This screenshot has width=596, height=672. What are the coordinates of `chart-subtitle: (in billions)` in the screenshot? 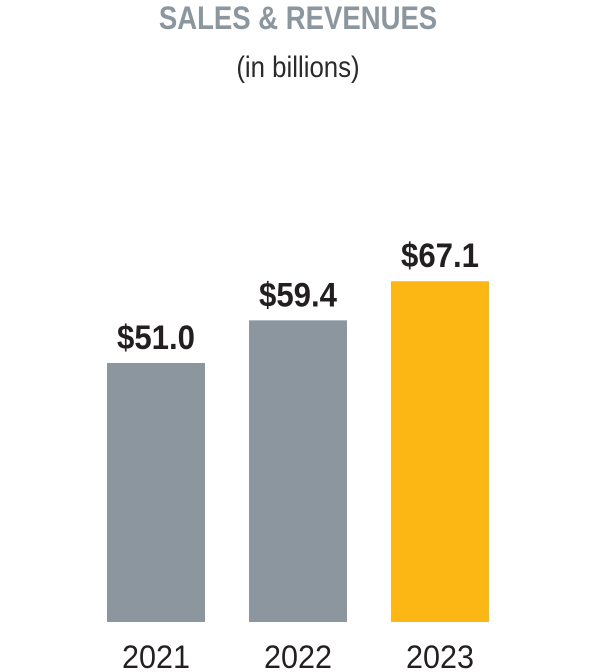 It's located at (298, 67).